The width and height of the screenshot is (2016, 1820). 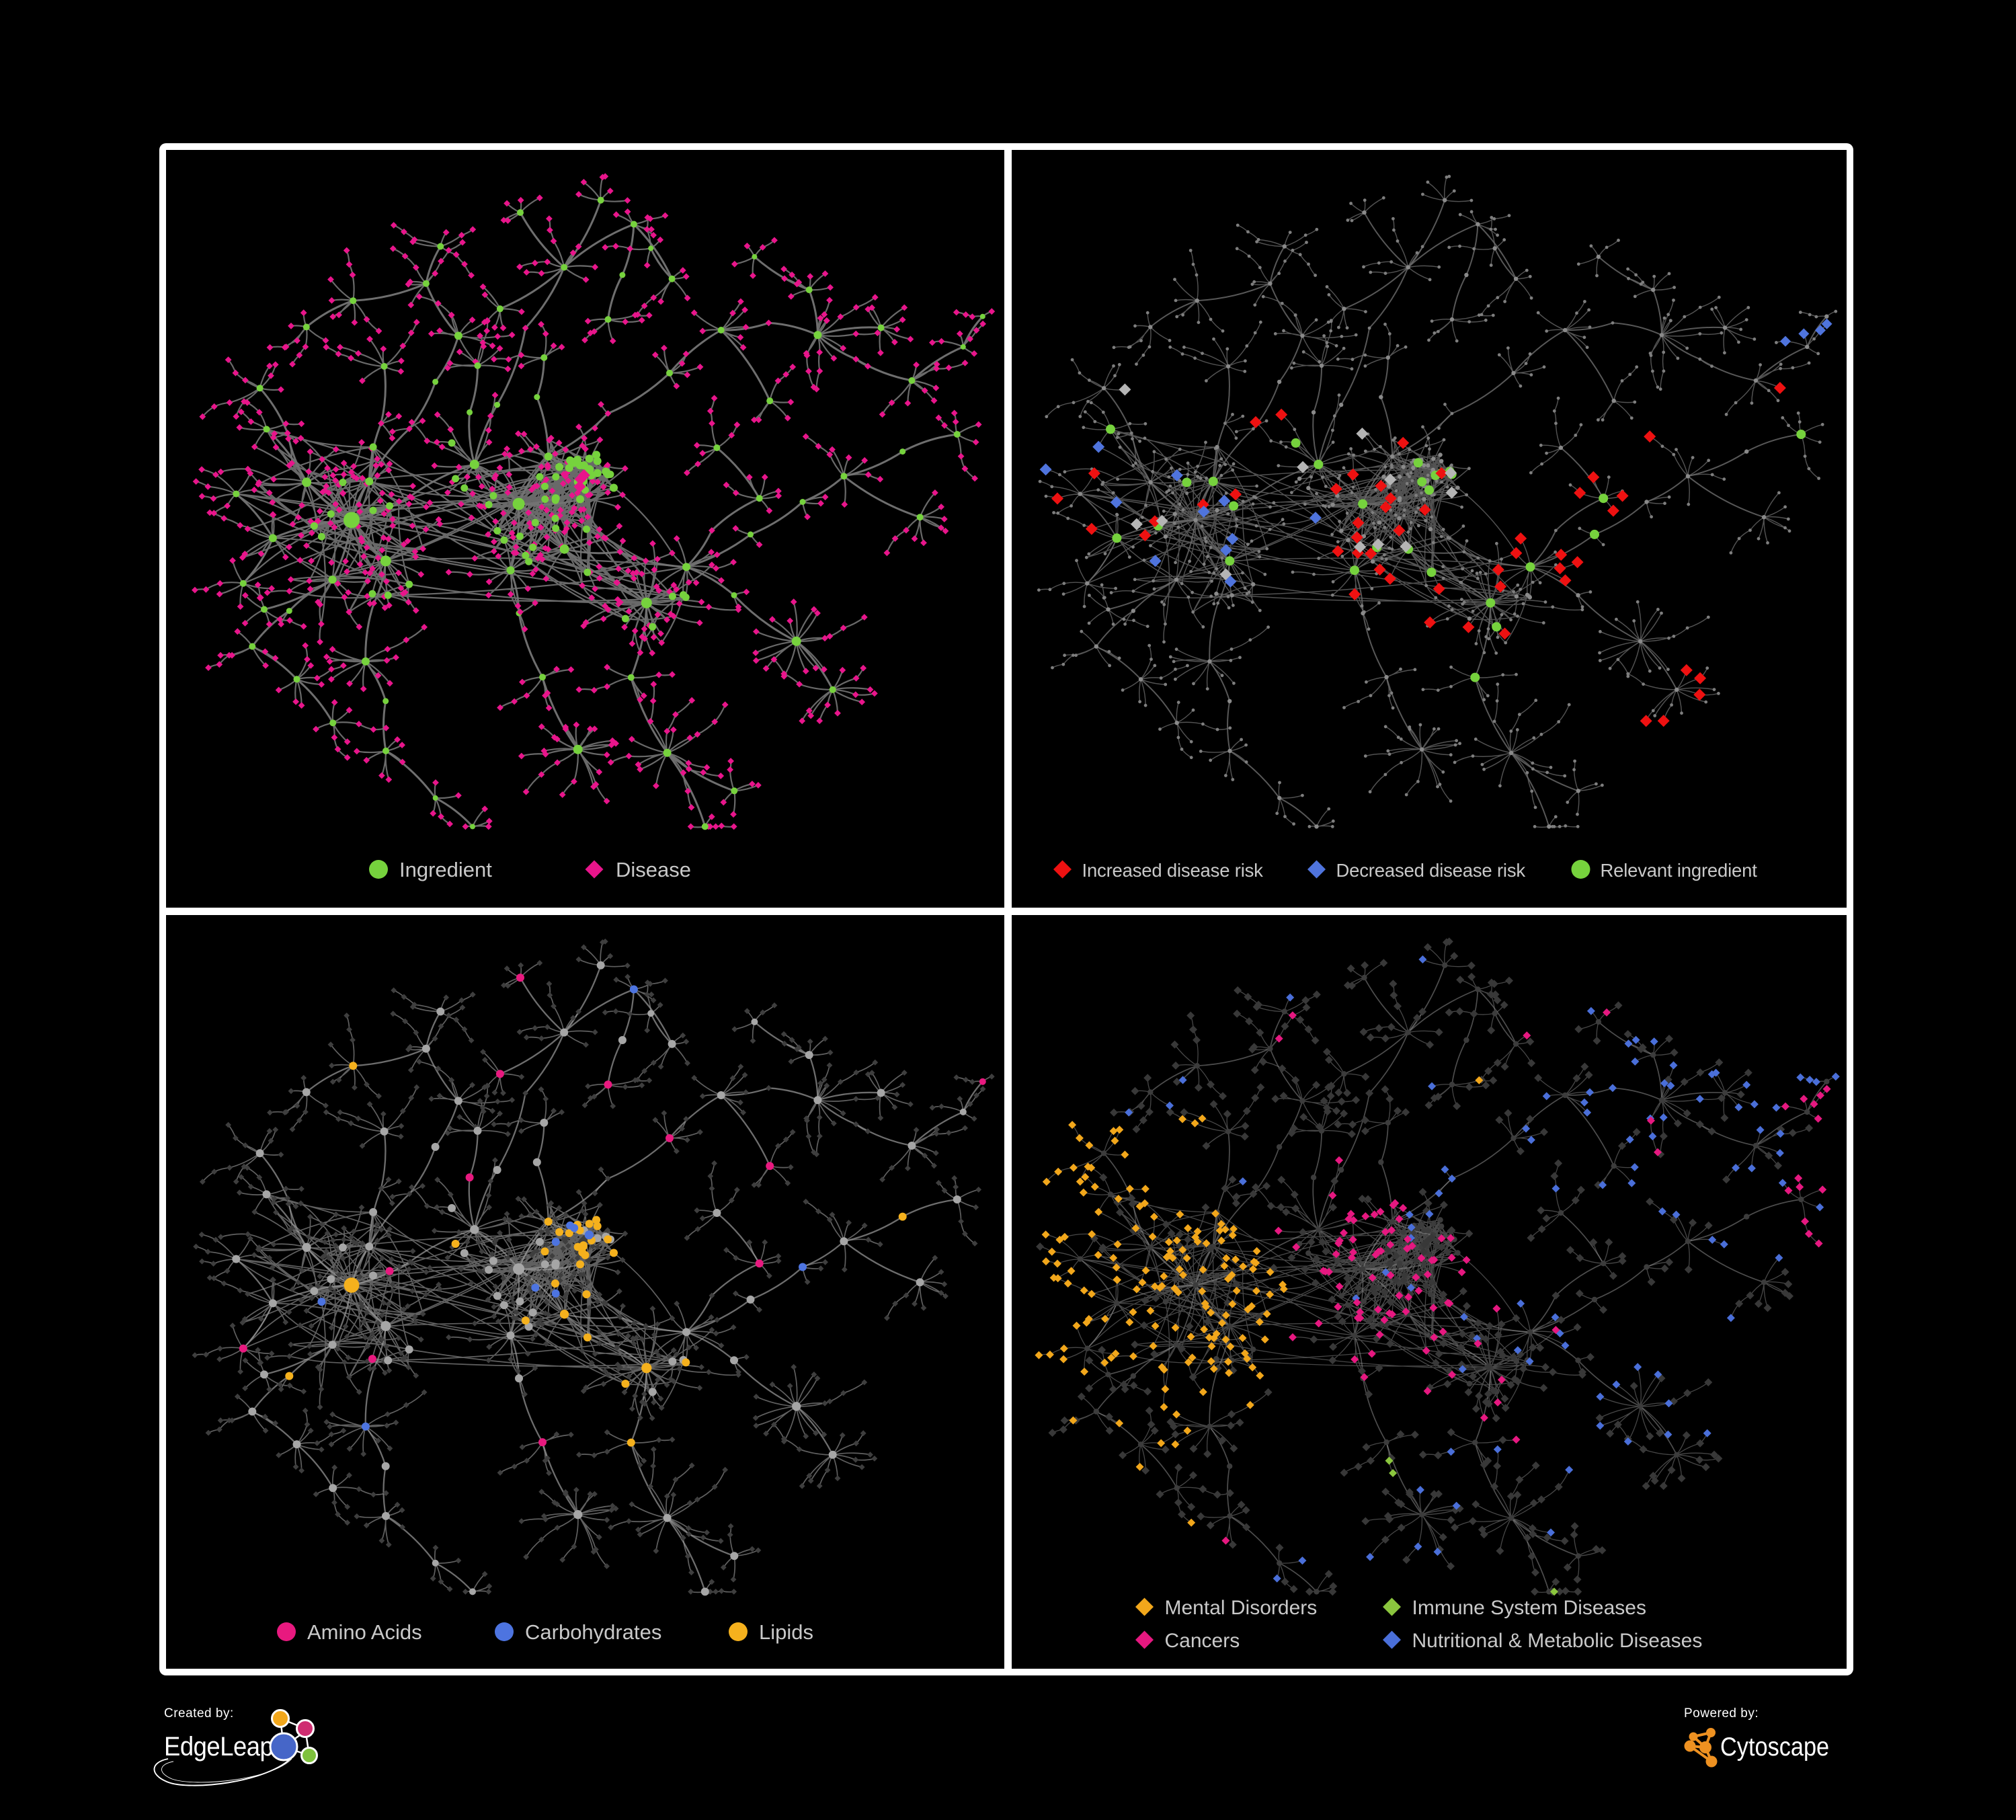 What do you see at coordinates (445, 869) in the screenshot?
I see `svg-text: Ingredient` at bounding box center [445, 869].